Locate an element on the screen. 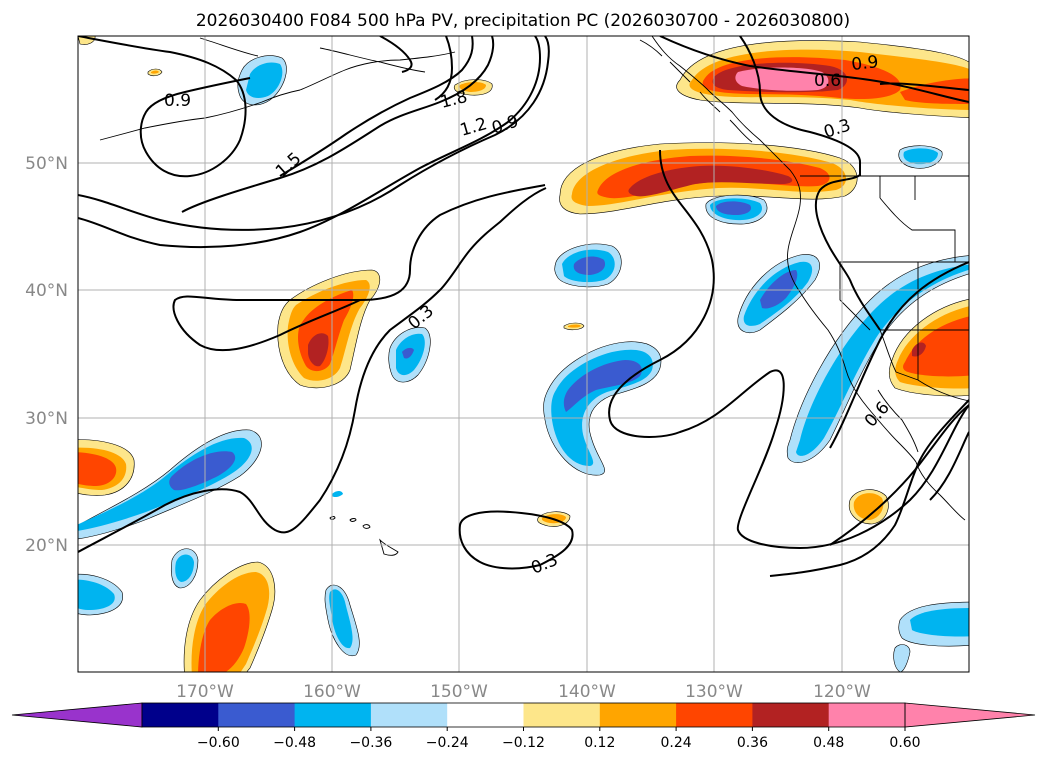  colorbar-tick-label: −0.48 is located at coordinates (294, 743).